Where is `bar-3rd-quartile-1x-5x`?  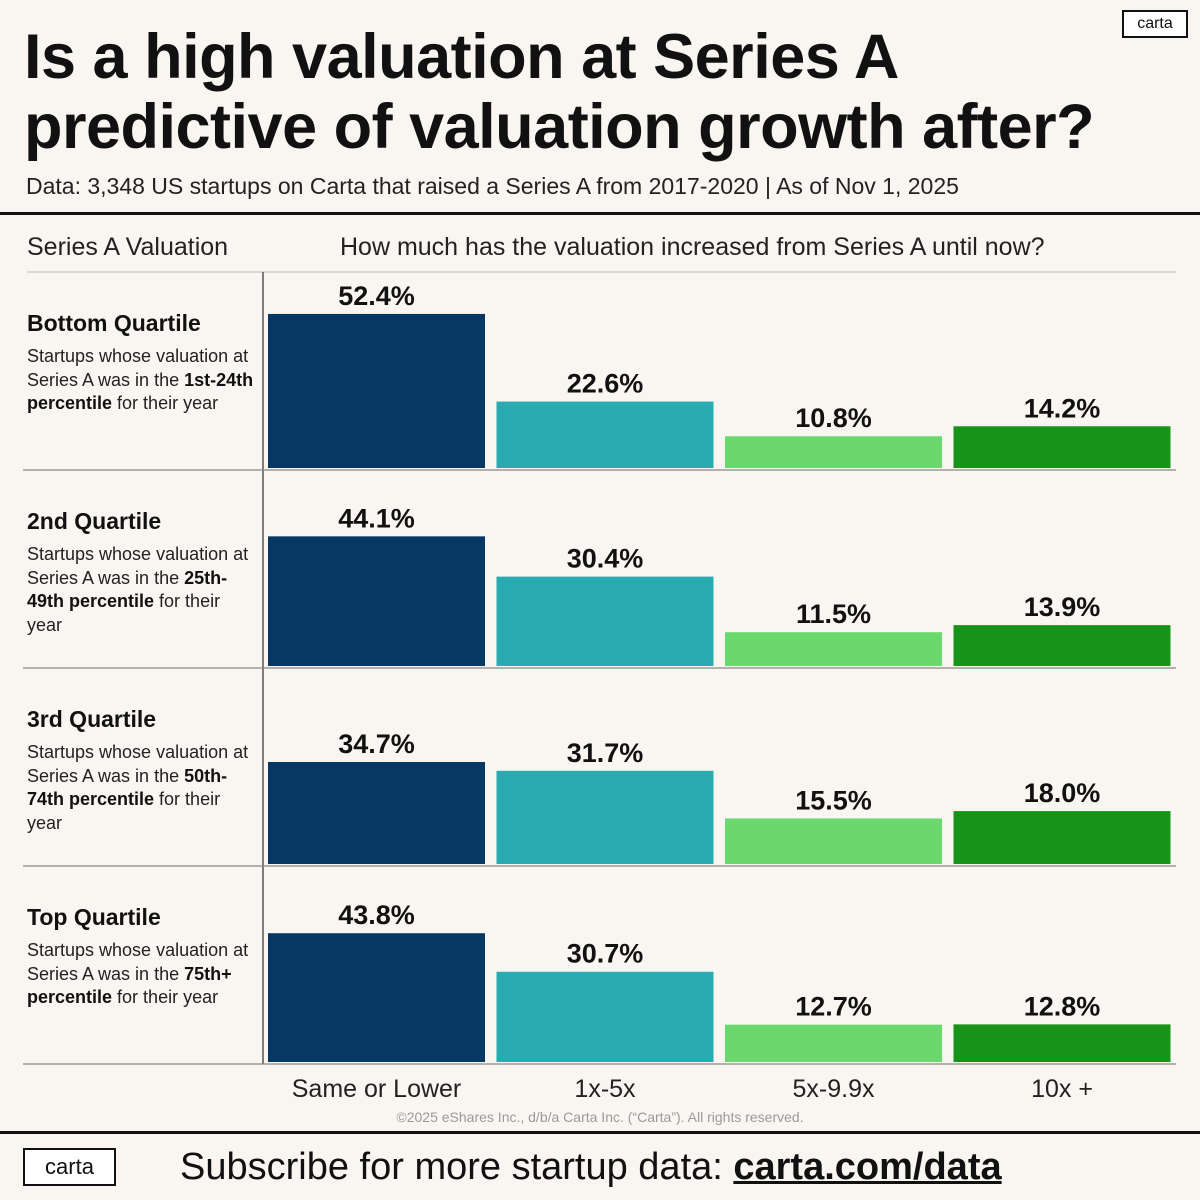 bar-3rd-quartile-1x-5x is located at coordinates (605, 817).